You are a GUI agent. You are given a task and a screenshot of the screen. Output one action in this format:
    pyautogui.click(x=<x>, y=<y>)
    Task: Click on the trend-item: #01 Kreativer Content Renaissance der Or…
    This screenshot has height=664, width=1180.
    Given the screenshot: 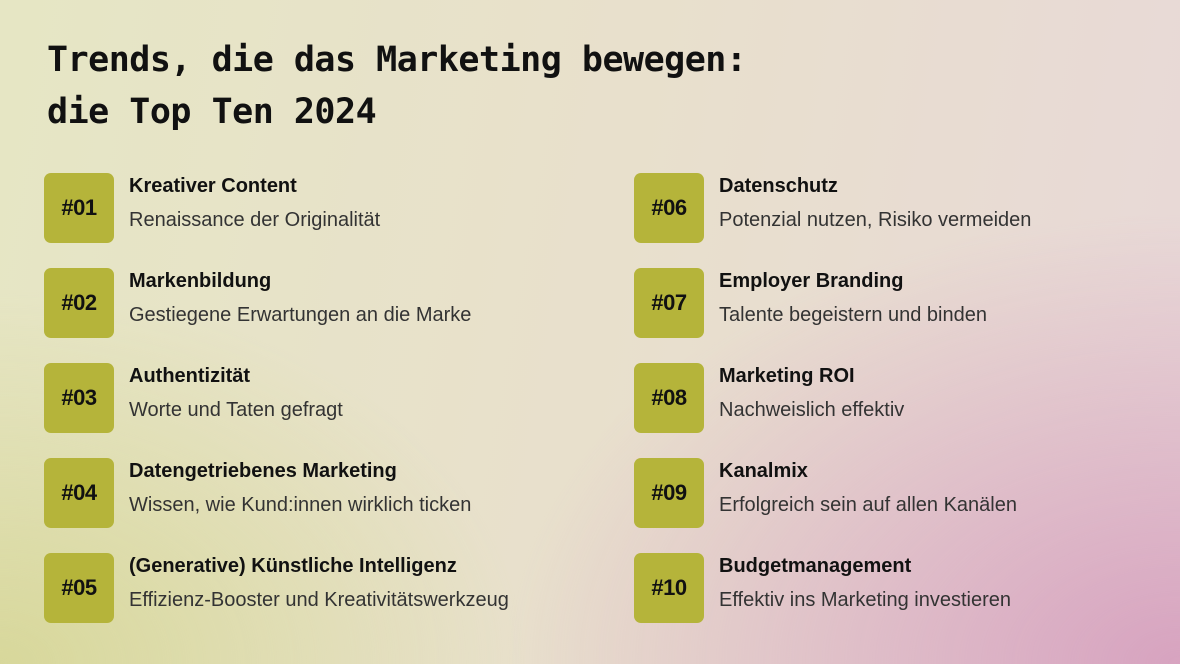 What is the action you would take?
    pyautogui.click(x=324, y=208)
    